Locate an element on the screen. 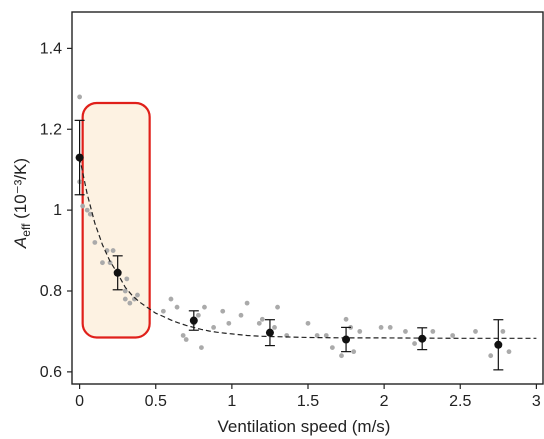 The height and width of the screenshot is (439, 544). y-axis: 0.6 0.8 1 1.2 1.4 is located at coordinates (56, 210).